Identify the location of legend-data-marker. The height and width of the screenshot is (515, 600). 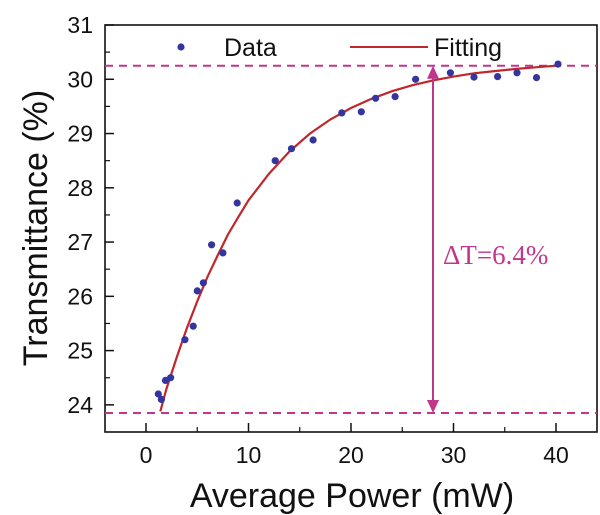
(181, 47).